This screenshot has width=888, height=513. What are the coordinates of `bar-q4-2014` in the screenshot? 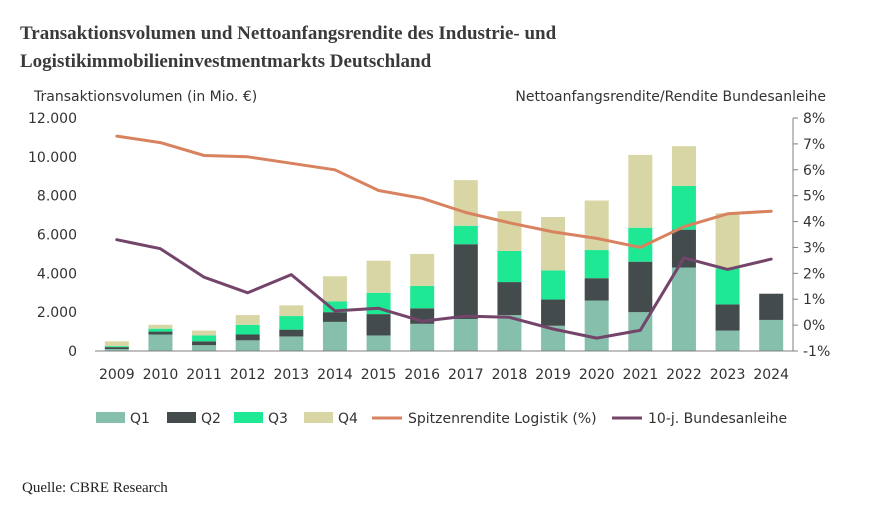 It's located at (334, 289).